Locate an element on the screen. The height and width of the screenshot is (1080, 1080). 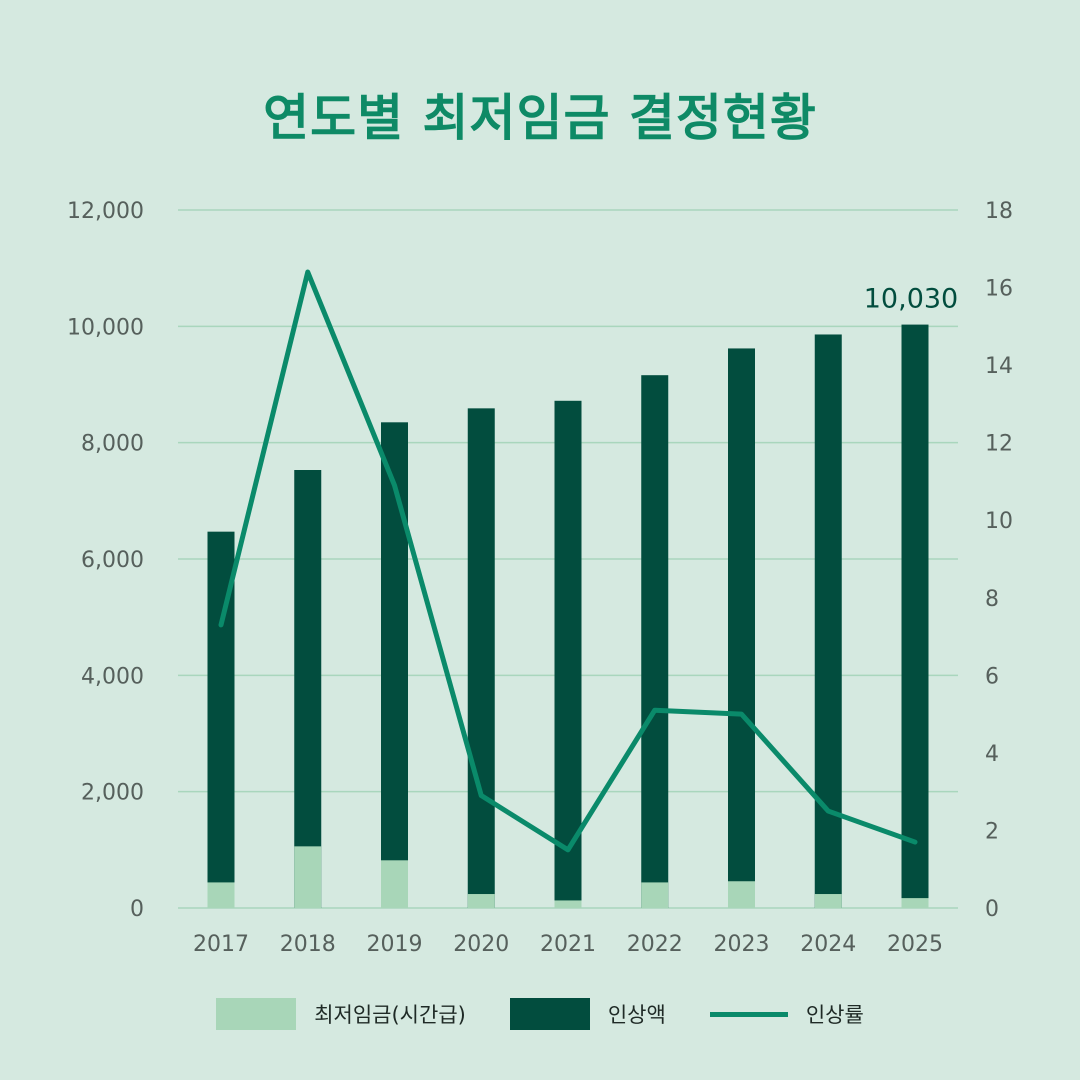
bar-increase-2020 is located at coordinates (481, 901).